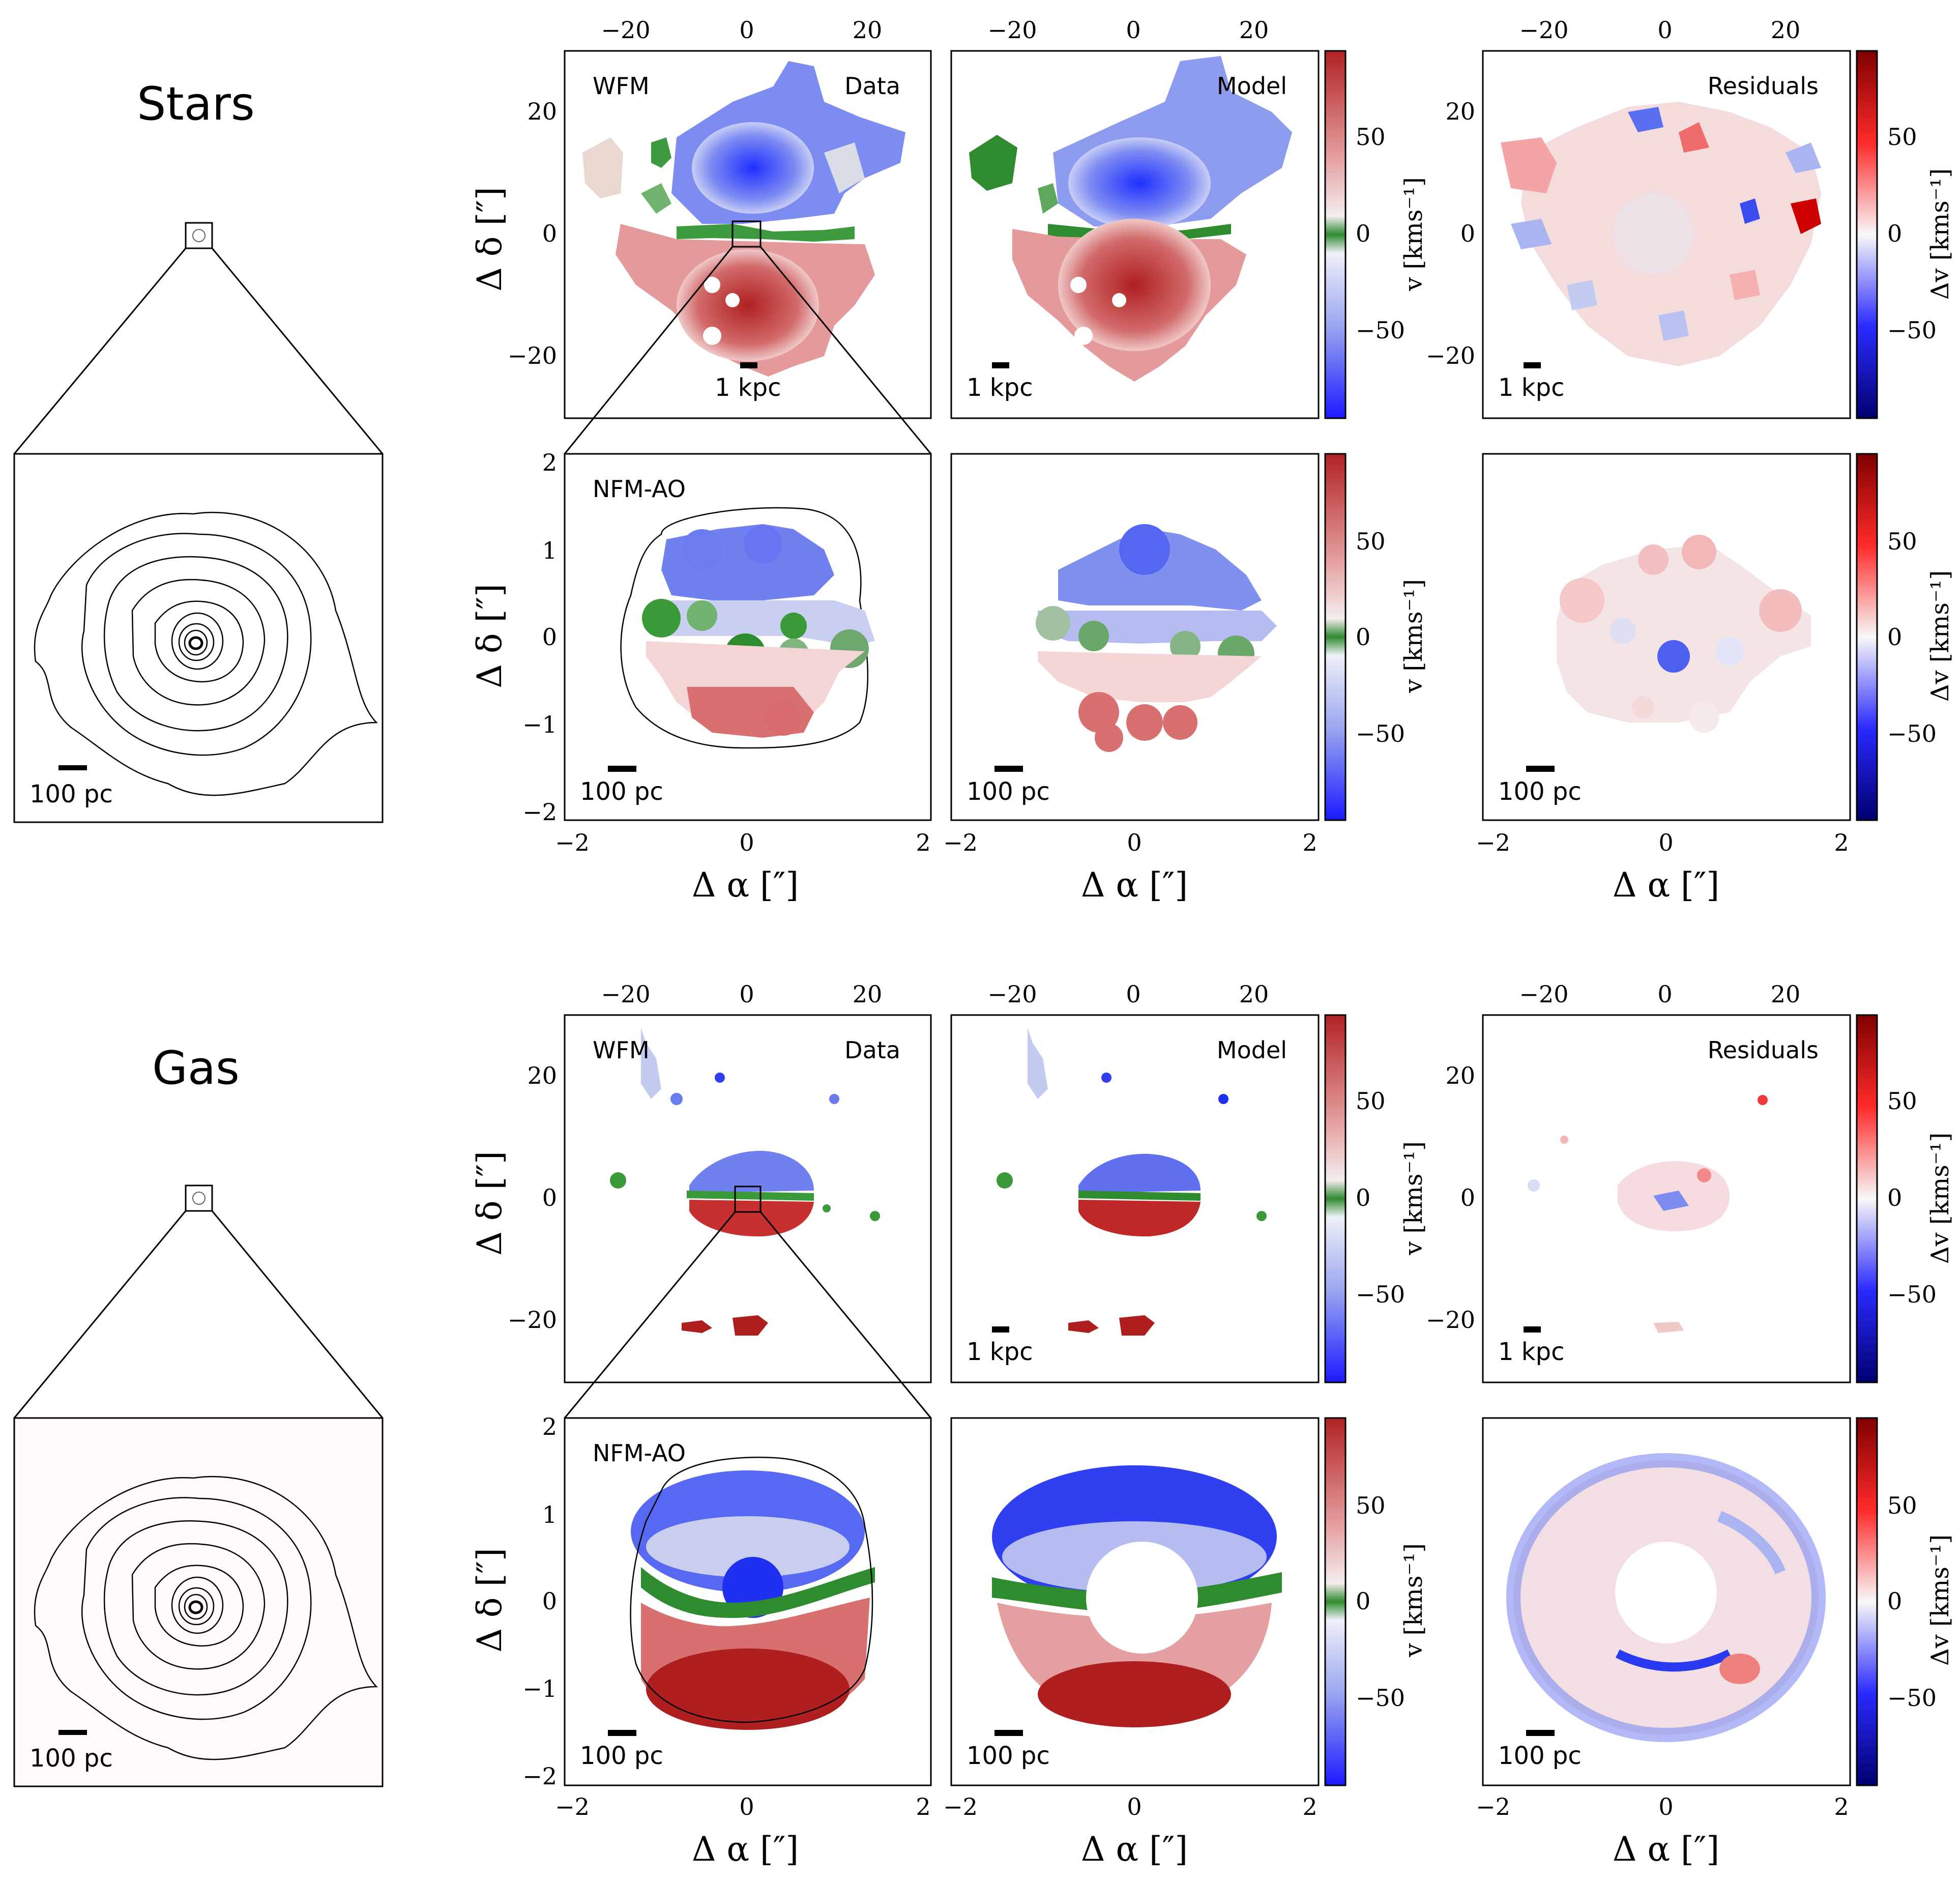 This screenshot has height=1881, width=1960. I want to click on wfm-data-panel: WFM Data, so click(748, 1216).